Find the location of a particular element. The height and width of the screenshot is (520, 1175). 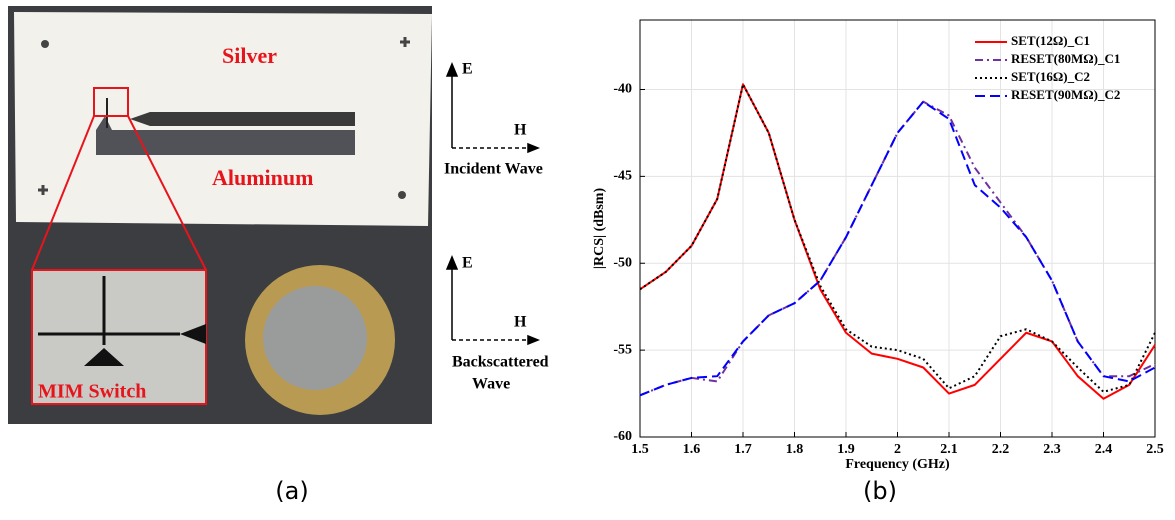

legend-label: SET(12Ω)_C1 is located at coordinates (1050, 40).